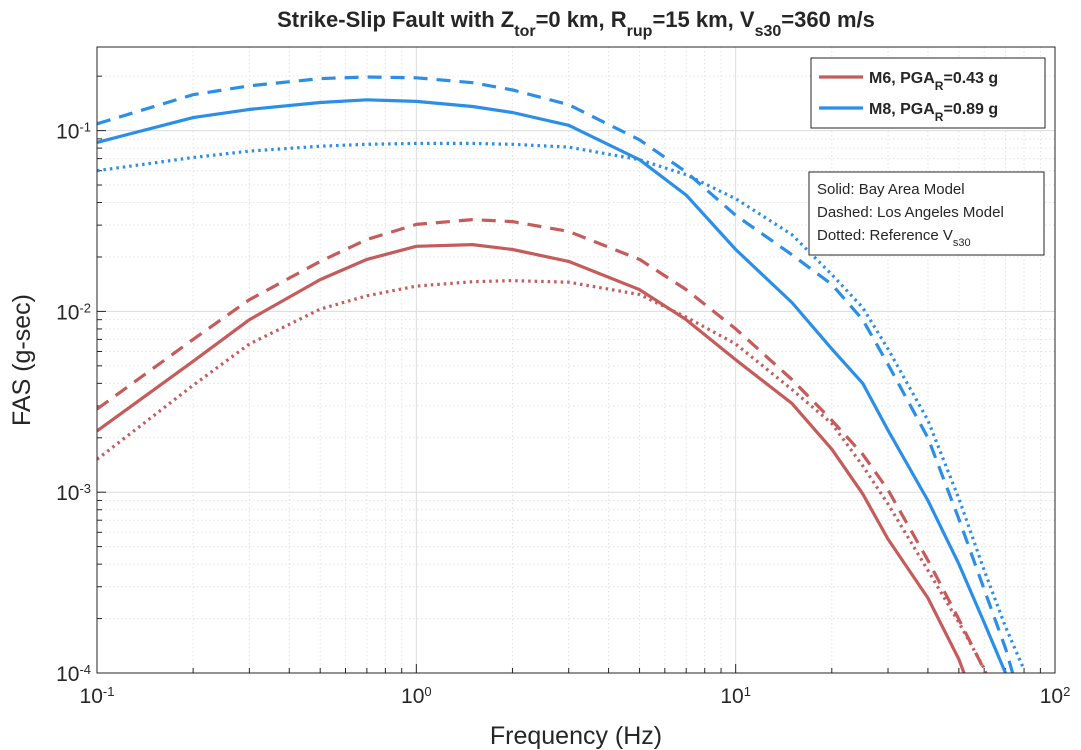 The height and width of the screenshot is (750, 1081). I want to click on legend-label-part: M6, PGA, so click(902, 78).